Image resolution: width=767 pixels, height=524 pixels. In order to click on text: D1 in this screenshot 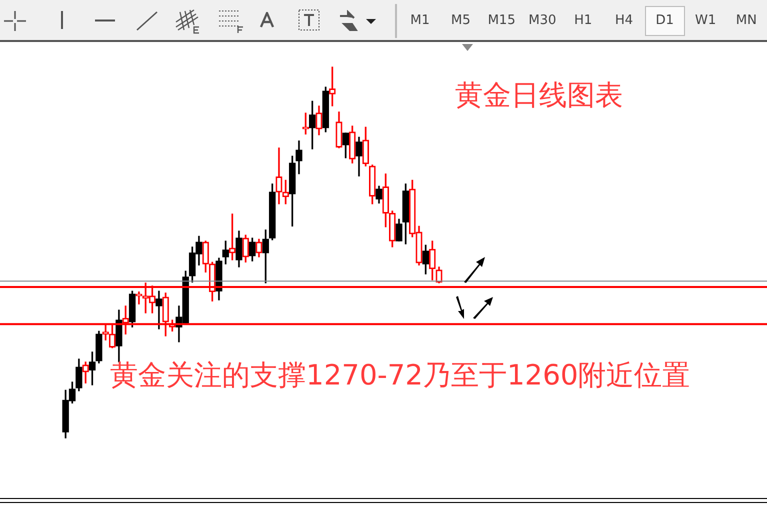, I will do `click(664, 21)`.